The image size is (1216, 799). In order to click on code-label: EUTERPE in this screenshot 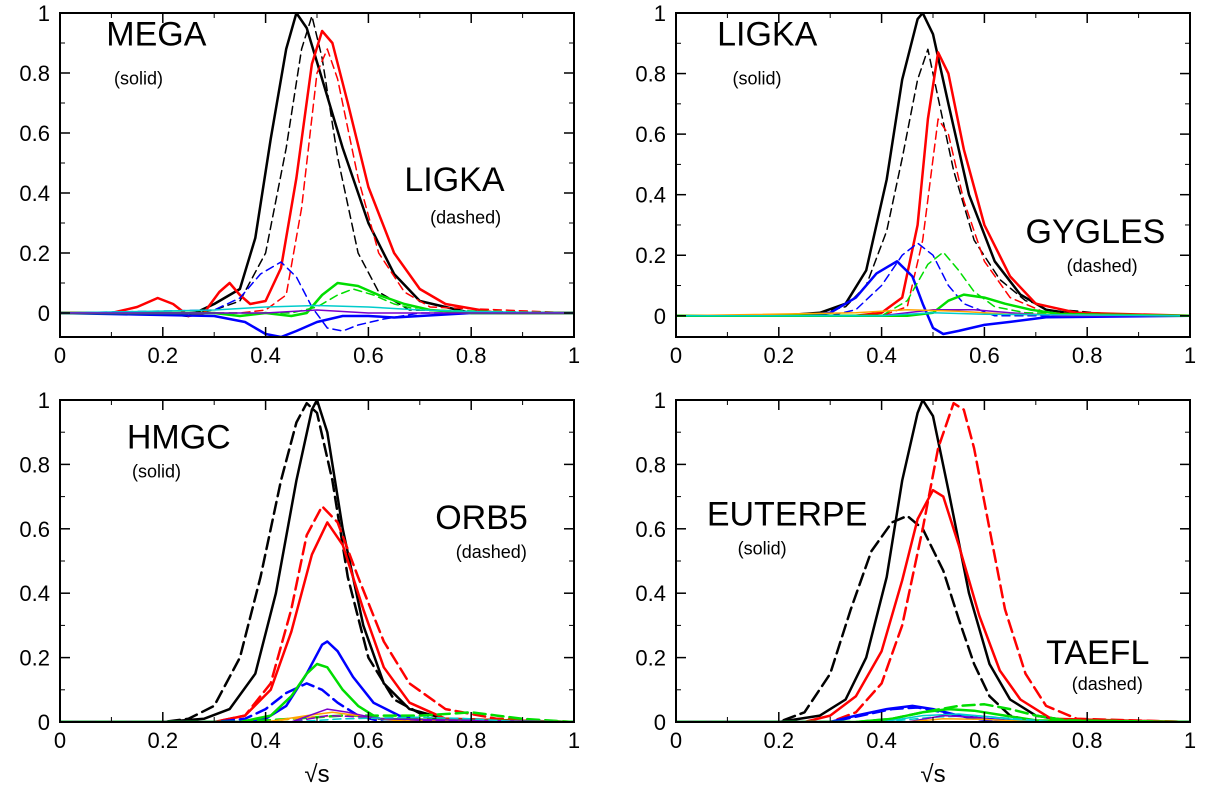, I will do `click(787, 515)`.